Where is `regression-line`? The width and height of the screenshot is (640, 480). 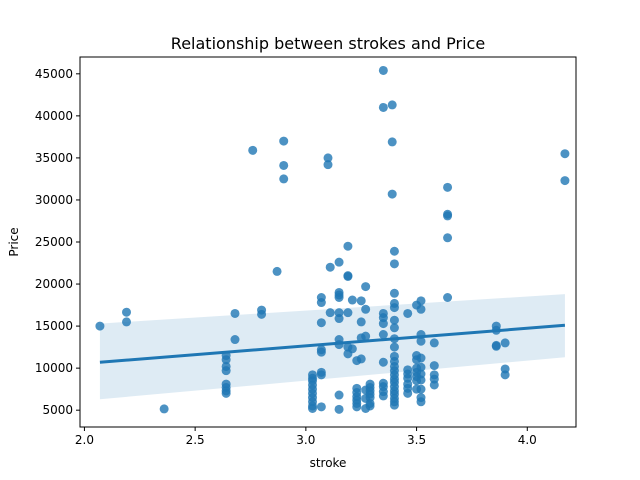
regression-line is located at coordinates (332, 343).